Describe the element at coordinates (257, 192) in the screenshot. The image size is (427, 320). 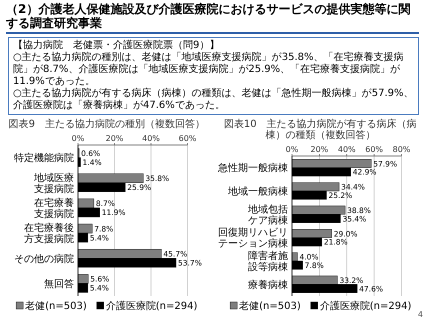
I see `y-tick-label: 地域一般病棟` at that location.